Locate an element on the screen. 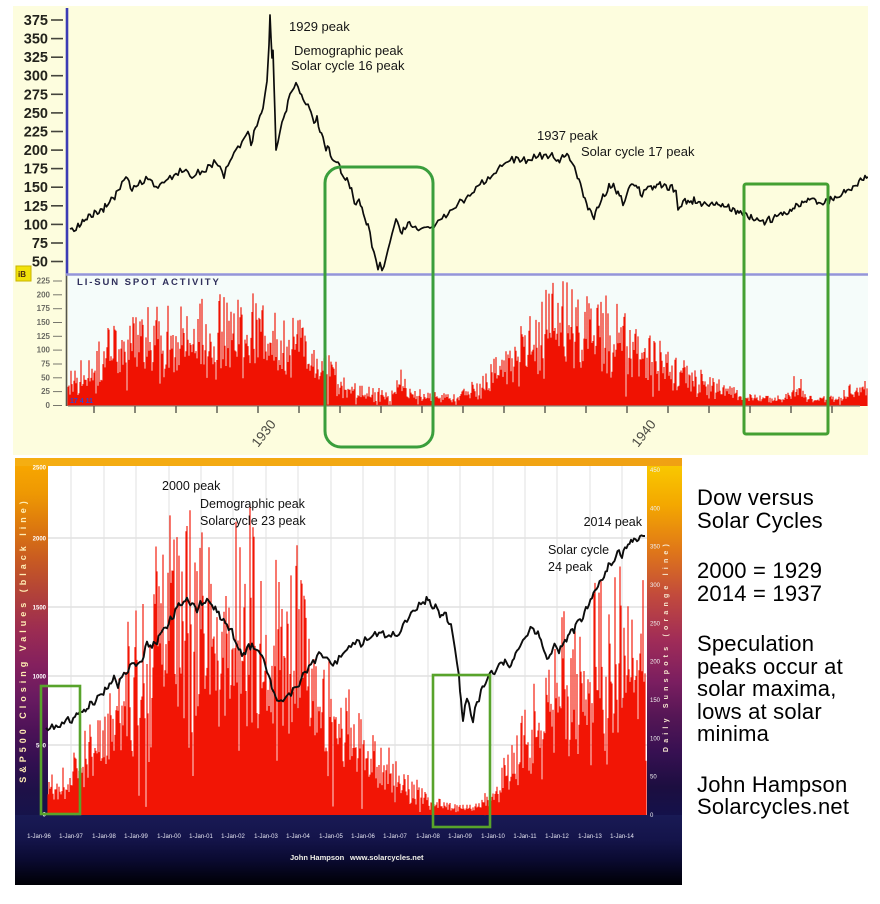 This screenshot has height=904, width=880. svg-text: 1940 is located at coordinates (644, 433).